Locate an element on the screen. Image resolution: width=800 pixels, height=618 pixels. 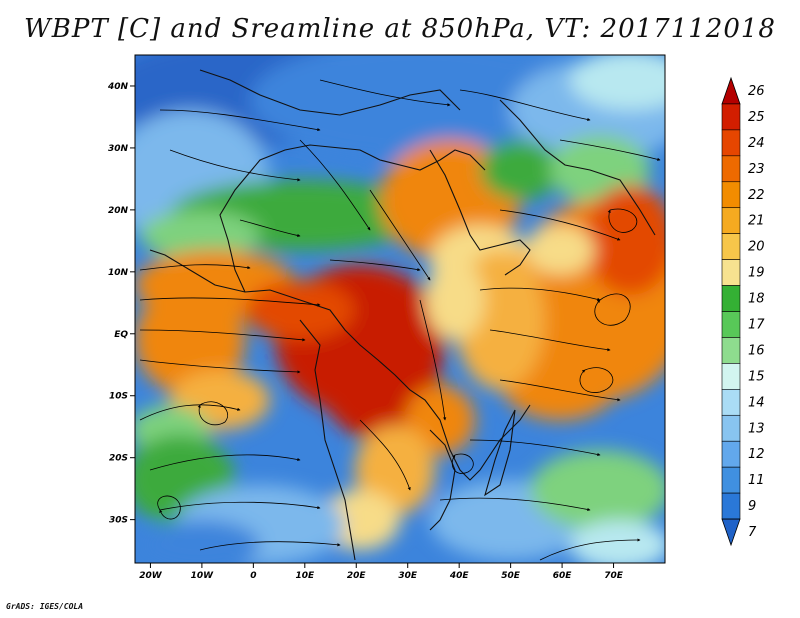
lat-tick-label: 40N is located at coordinates (118, 87).